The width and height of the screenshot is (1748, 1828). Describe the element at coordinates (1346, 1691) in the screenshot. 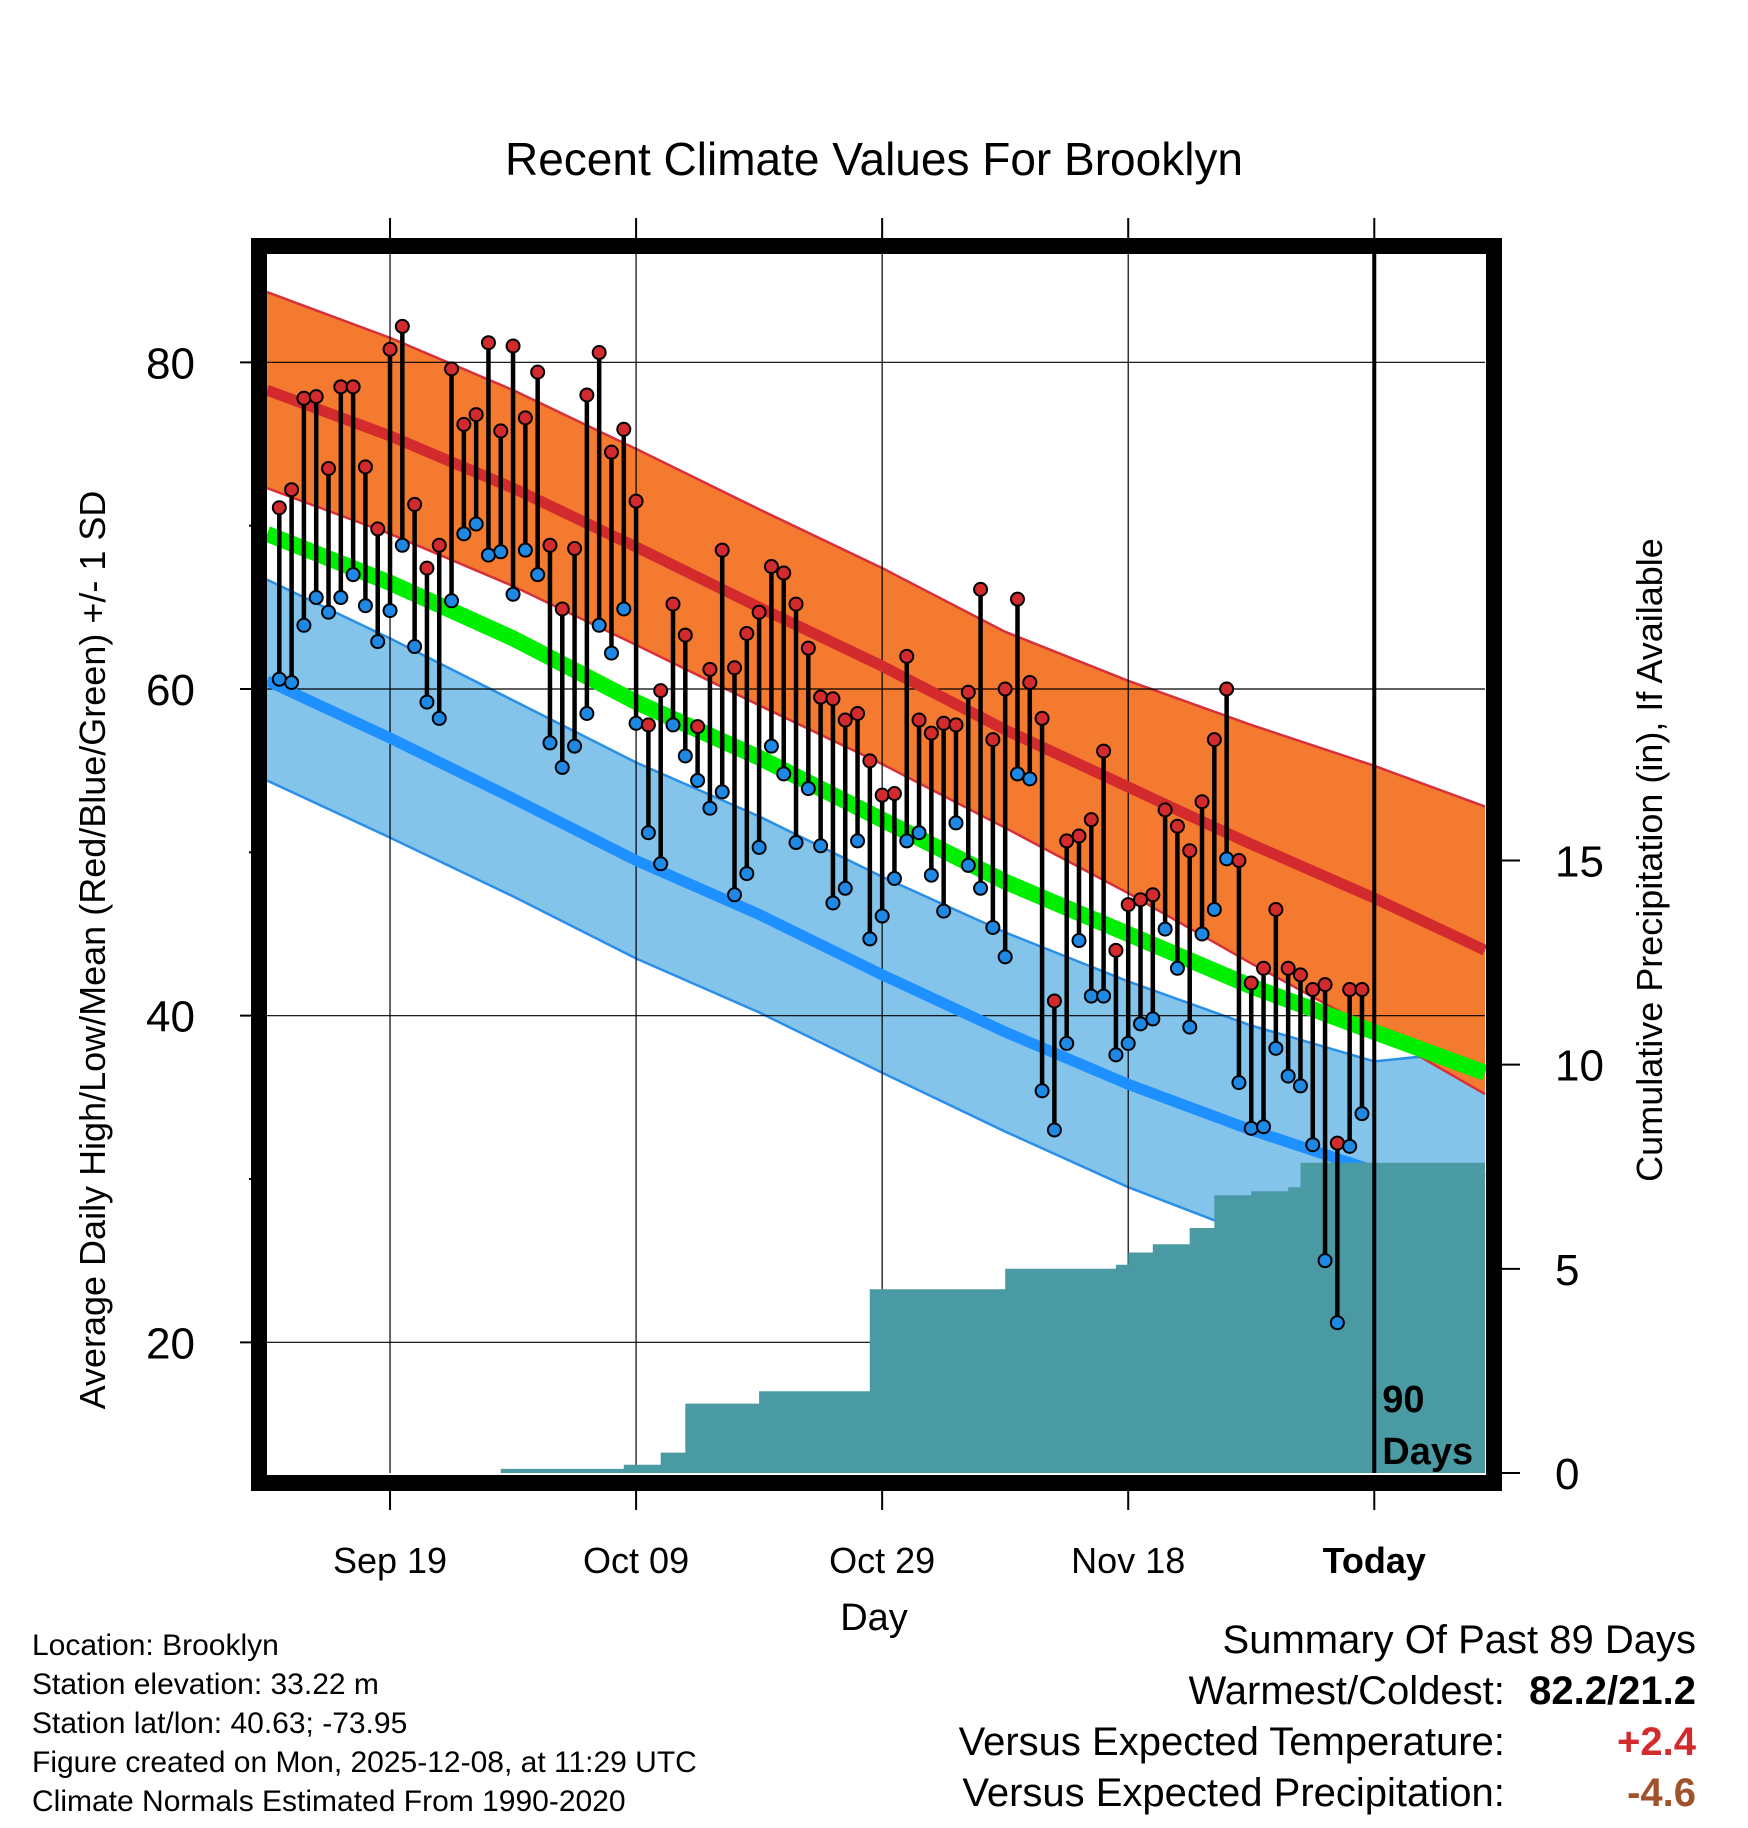

I see `warmest-coldest-label: Warmest/Coldest:` at that location.